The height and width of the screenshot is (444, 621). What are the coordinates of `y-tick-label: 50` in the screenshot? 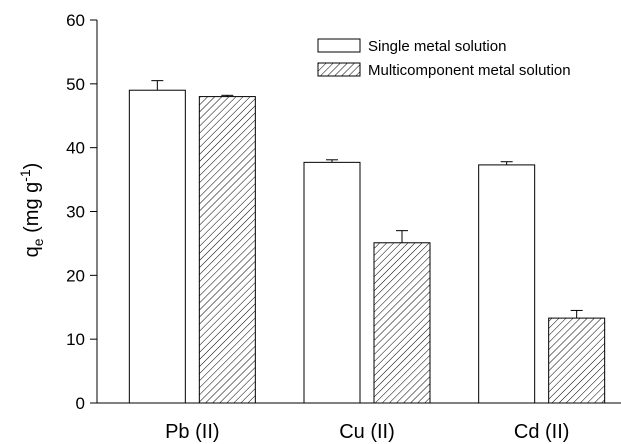 It's located at (75, 84).